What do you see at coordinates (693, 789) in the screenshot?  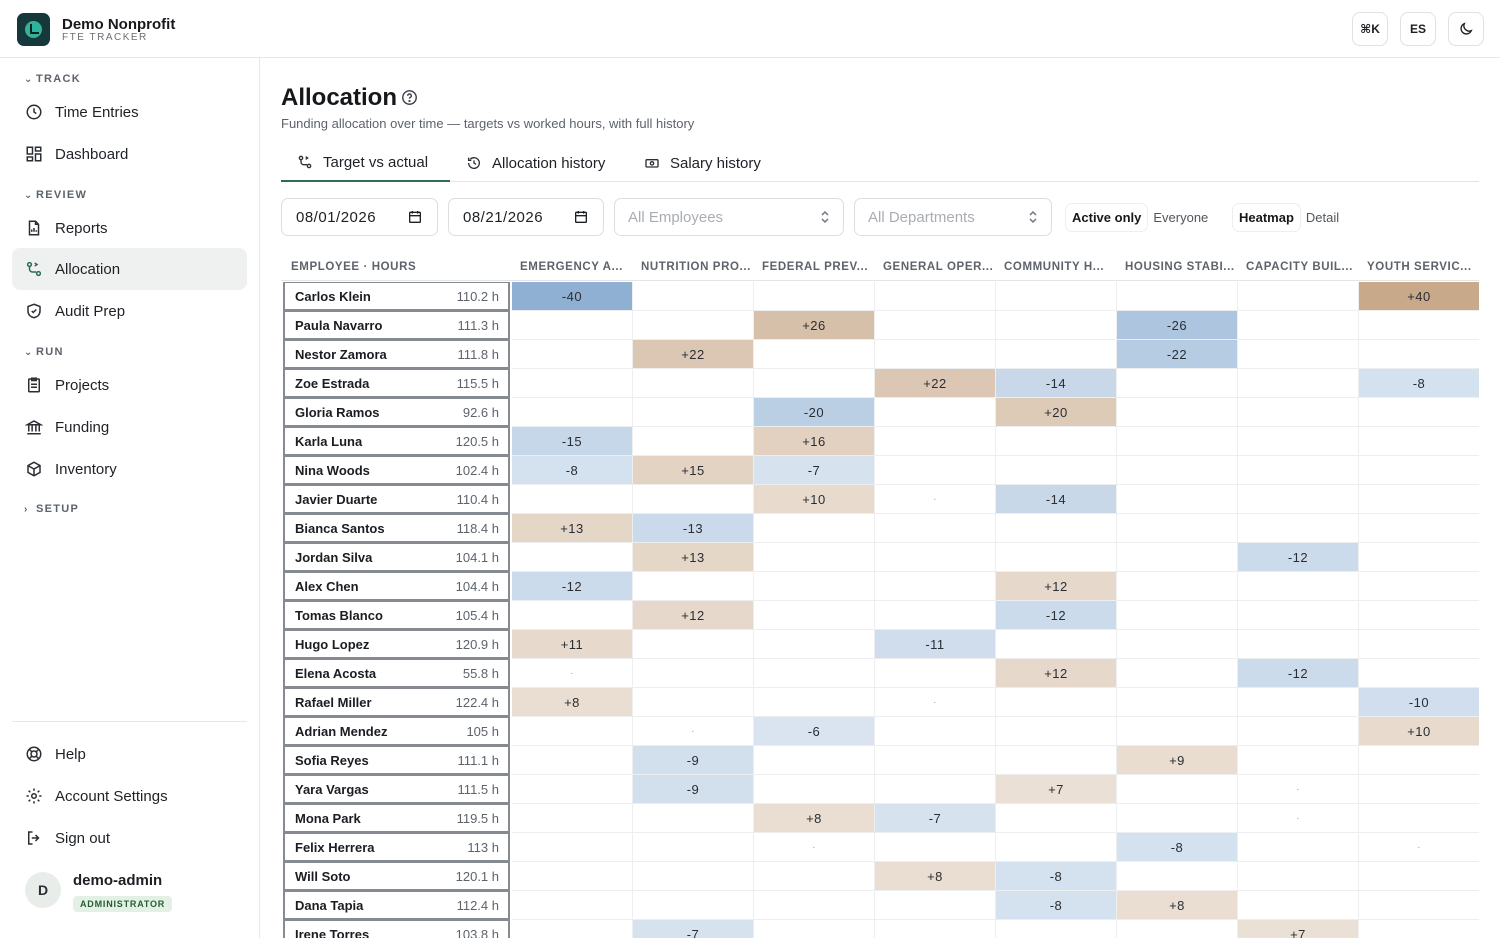 I see `heatmap-cell: -9` at bounding box center [693, 789].